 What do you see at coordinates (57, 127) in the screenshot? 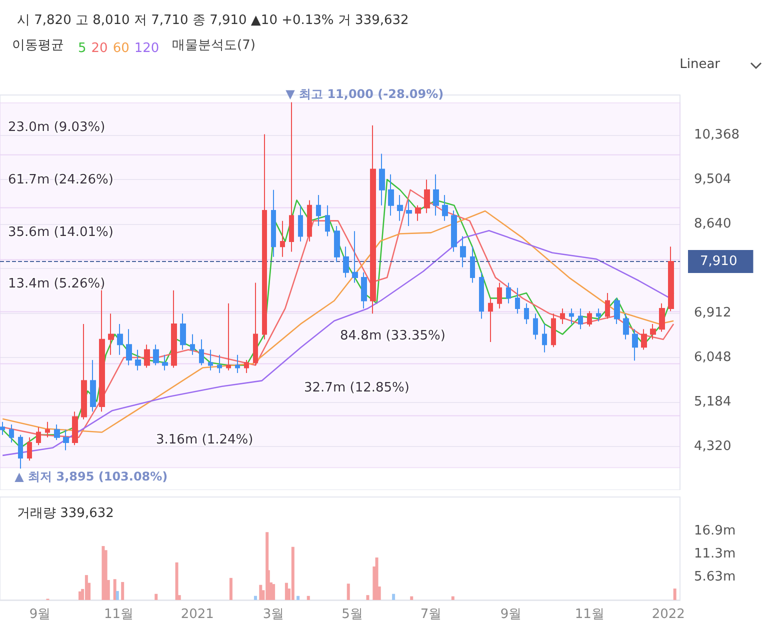
I see `band-label: 23.0m (9.03%)` at bounding box center [57, 127].